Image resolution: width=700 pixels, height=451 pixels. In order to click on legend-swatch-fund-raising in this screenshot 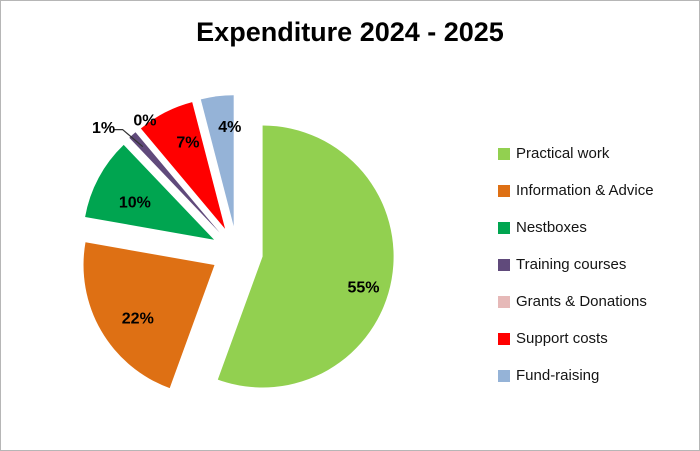, I will do `click(504, 375)`.